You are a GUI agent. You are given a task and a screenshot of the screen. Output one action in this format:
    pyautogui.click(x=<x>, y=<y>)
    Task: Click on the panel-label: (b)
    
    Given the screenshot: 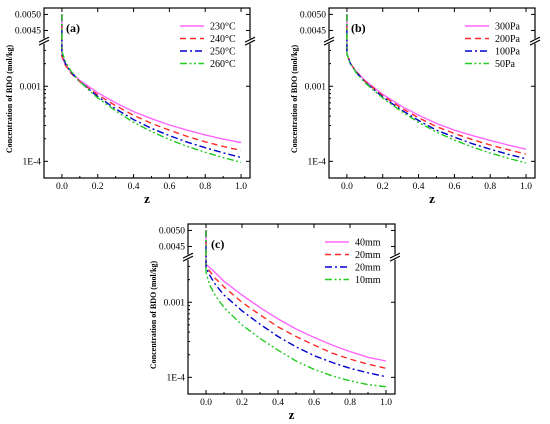 What is the action you would take?
    pyautogui.click(x=358, y=28)
    